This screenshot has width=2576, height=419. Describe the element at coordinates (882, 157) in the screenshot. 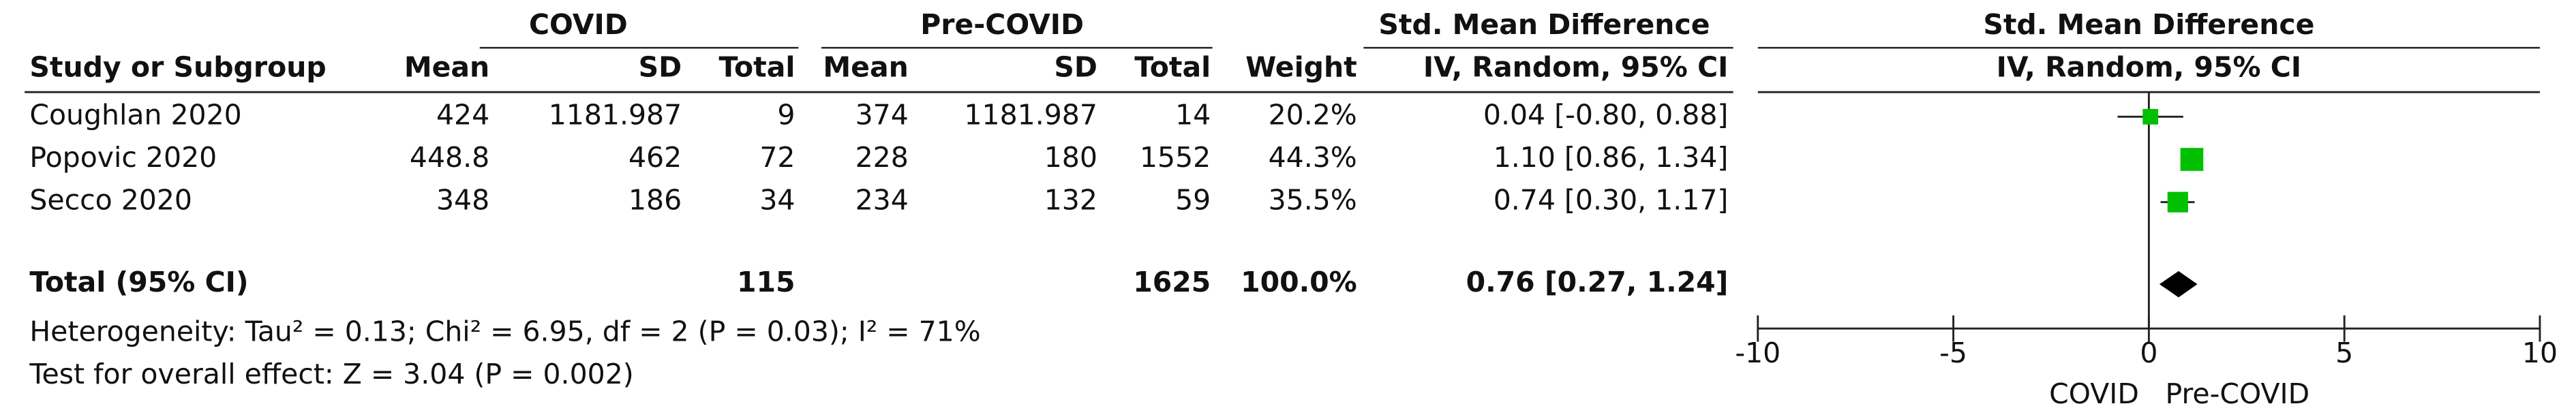

I see `table-cell: 228` at that location.